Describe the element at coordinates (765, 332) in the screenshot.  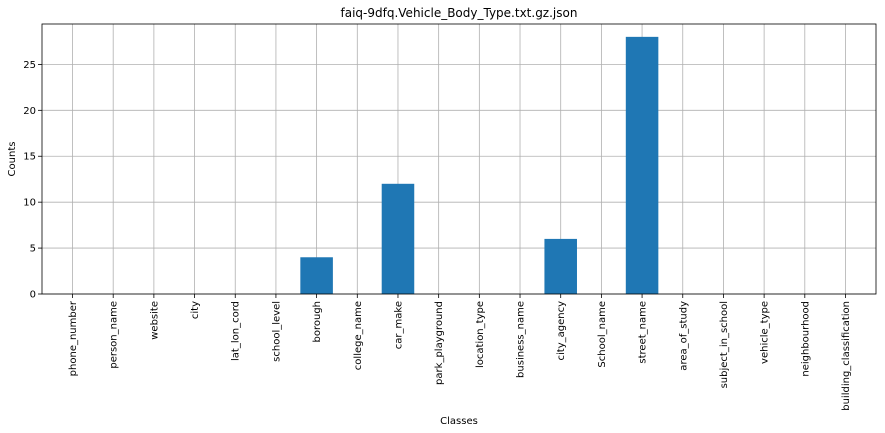
I see `x-tick-label: vehicle_type` at that location.